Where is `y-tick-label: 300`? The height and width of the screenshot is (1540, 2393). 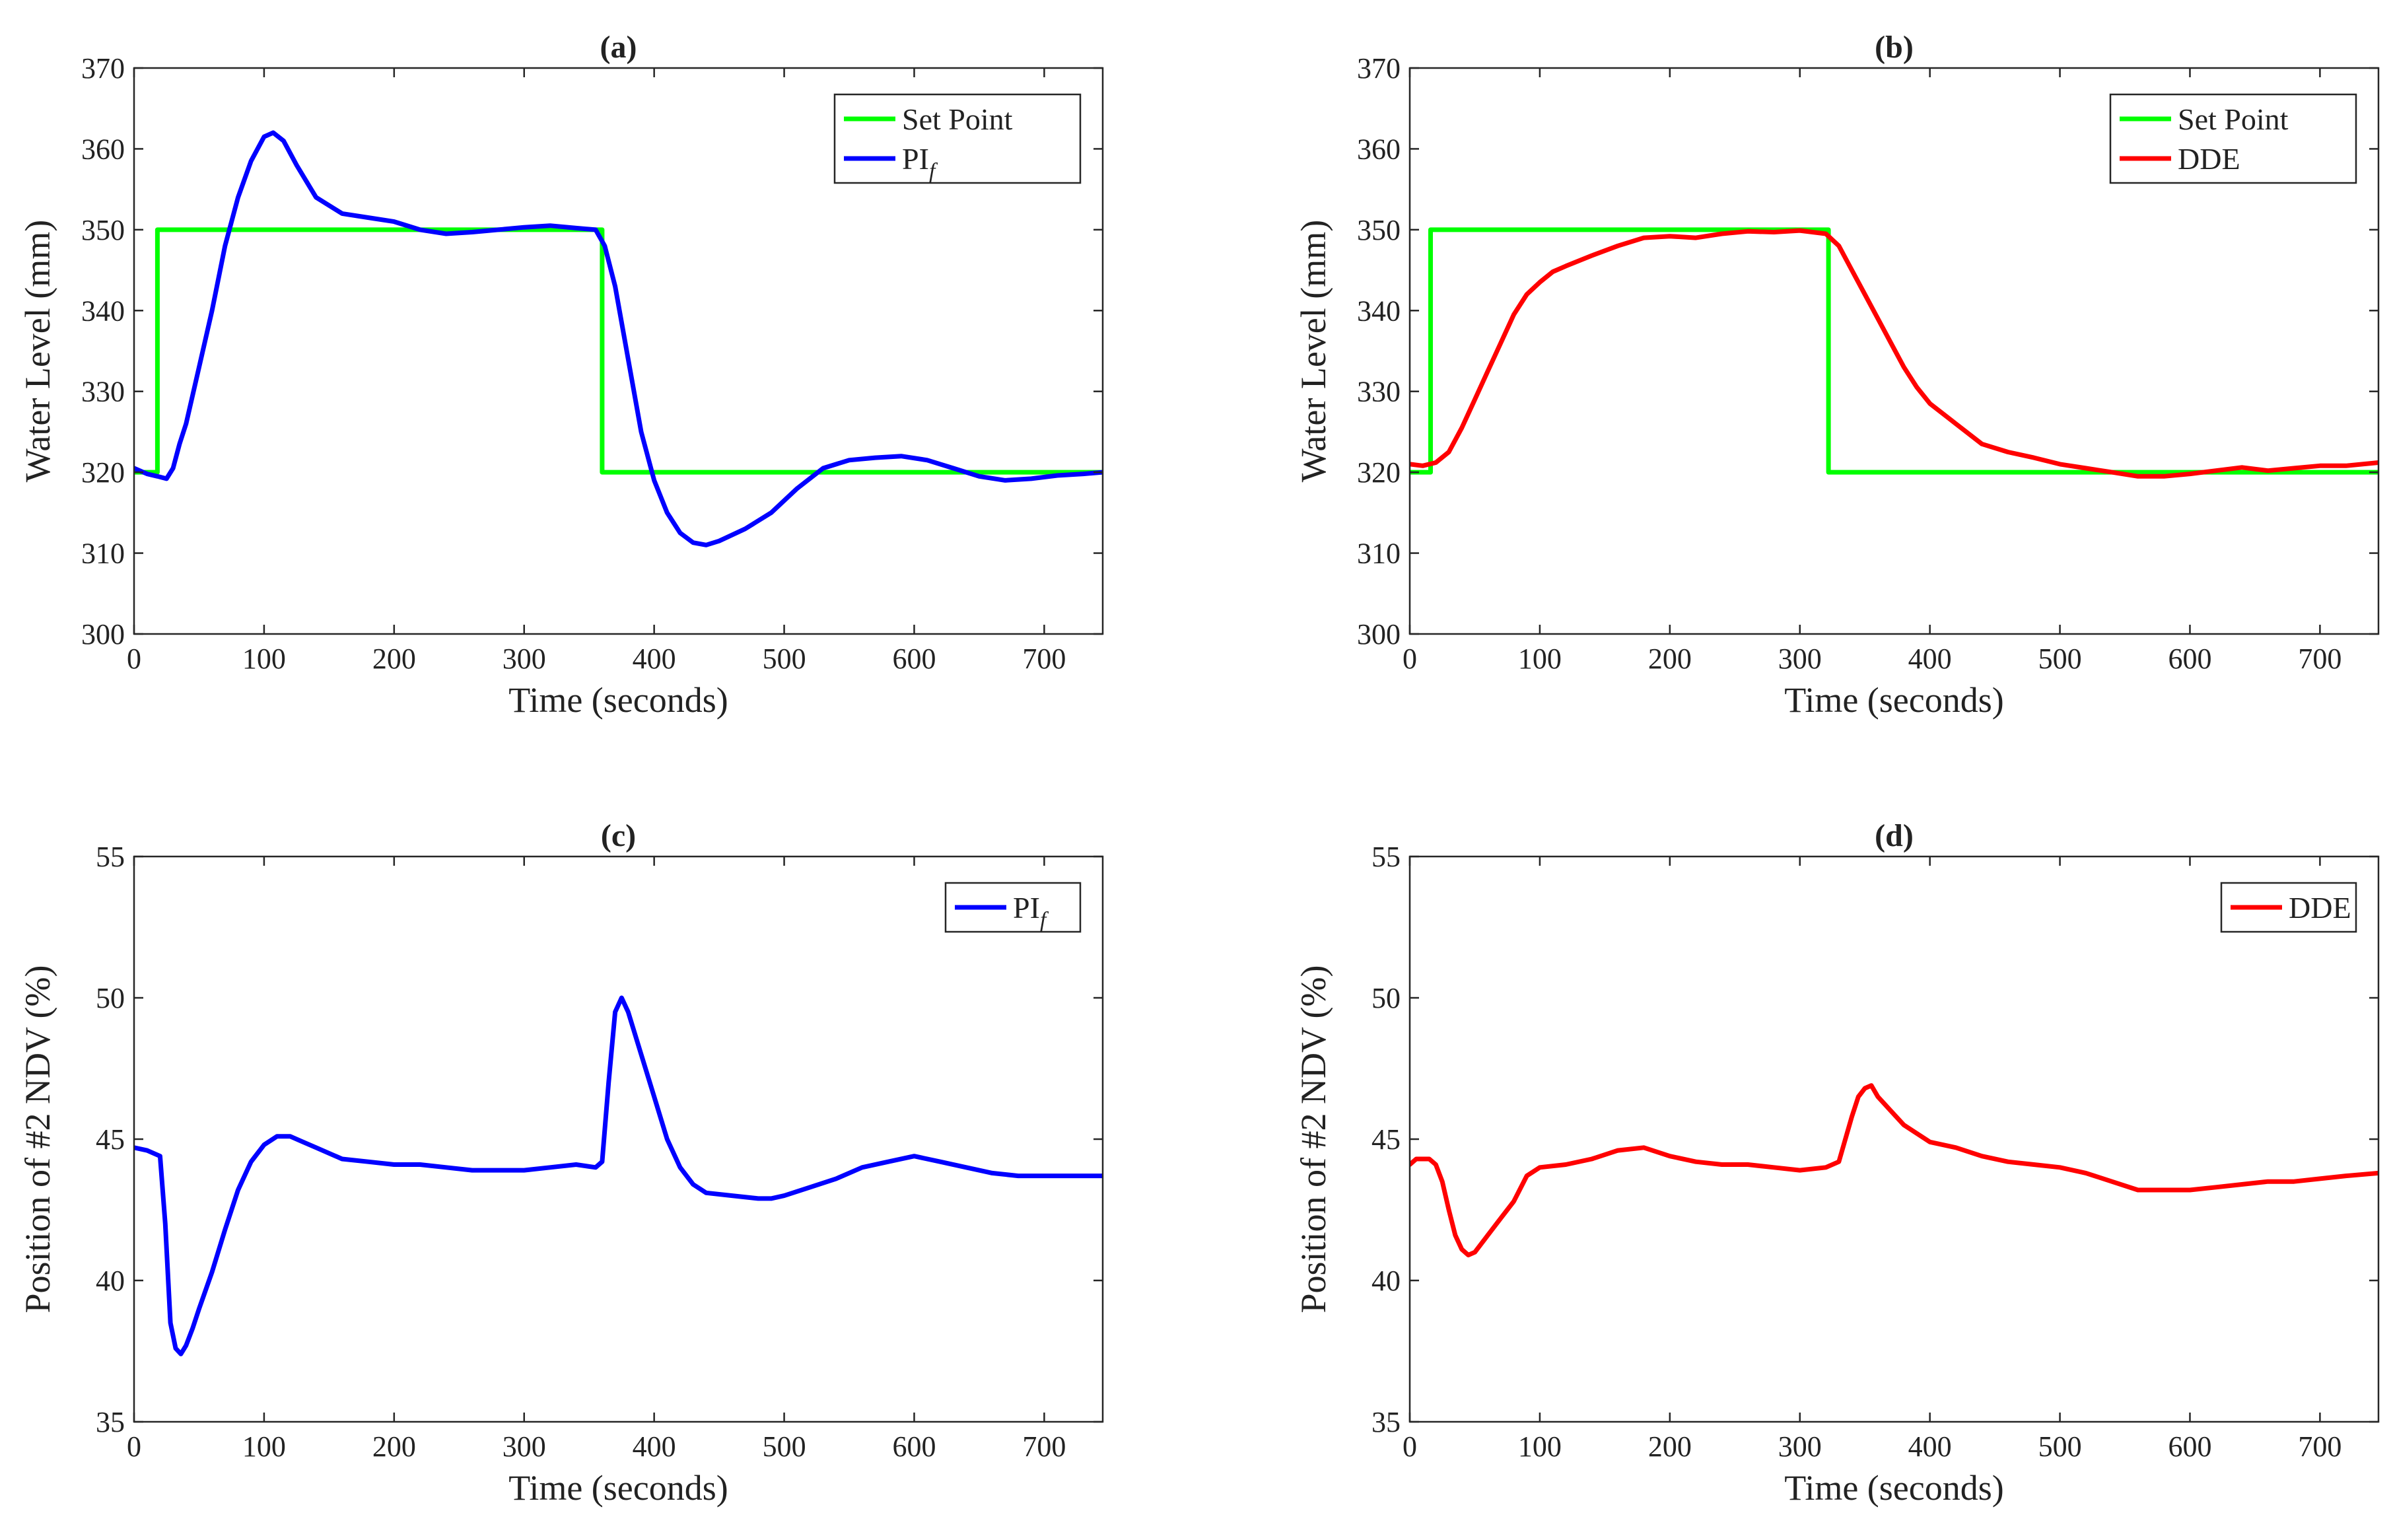
y-tick-label: 300 is located at coordinates (1379, 634).